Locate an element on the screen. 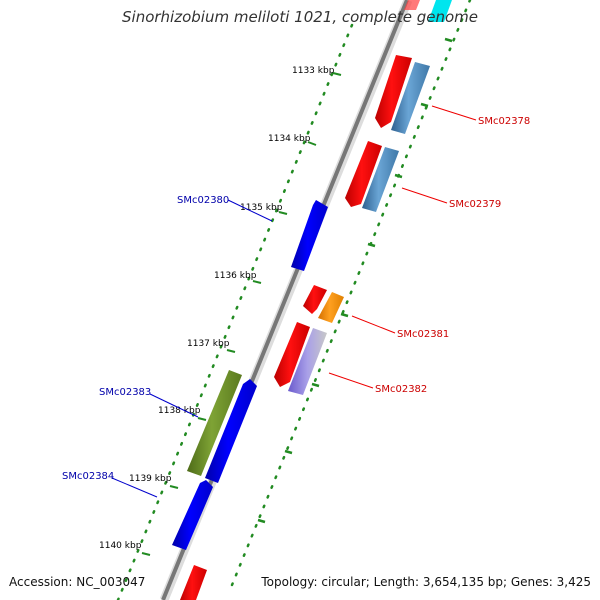 The width and height of the screenshot is (600, 600). gene-label-smc02382: SMc02382 is located at coordinates (401, 389).